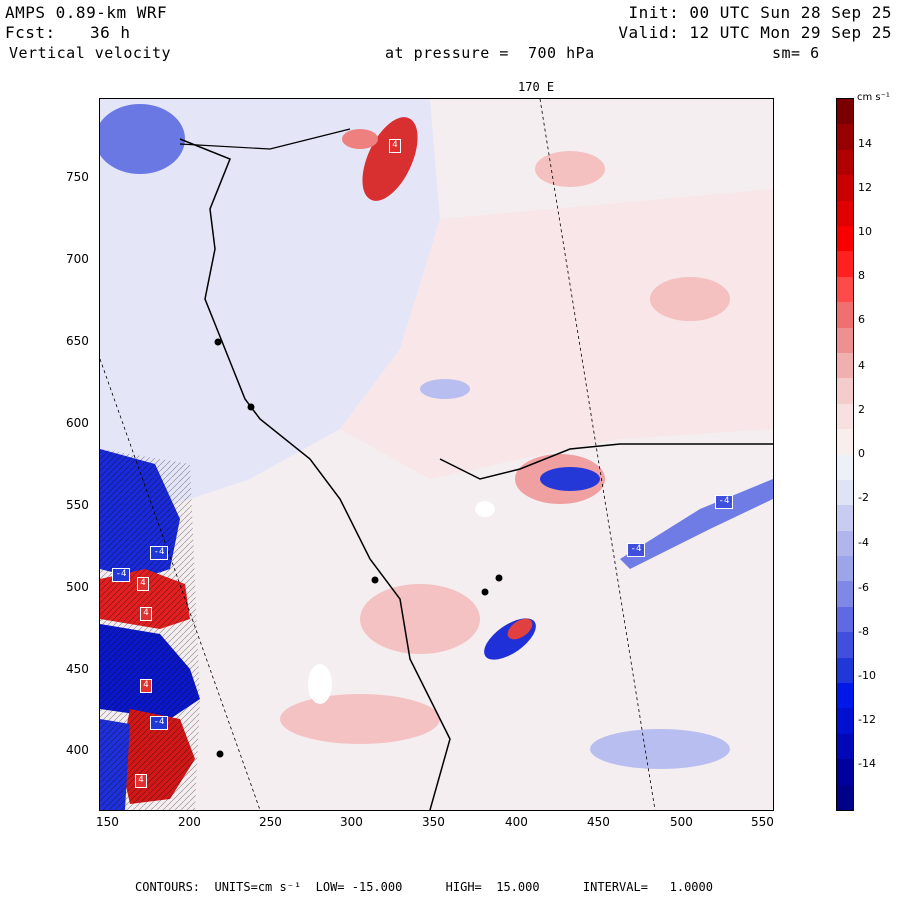  Describe the element at coordinates (77, 177) in the screenshot. I see `y-tick-label: 750` at that location.